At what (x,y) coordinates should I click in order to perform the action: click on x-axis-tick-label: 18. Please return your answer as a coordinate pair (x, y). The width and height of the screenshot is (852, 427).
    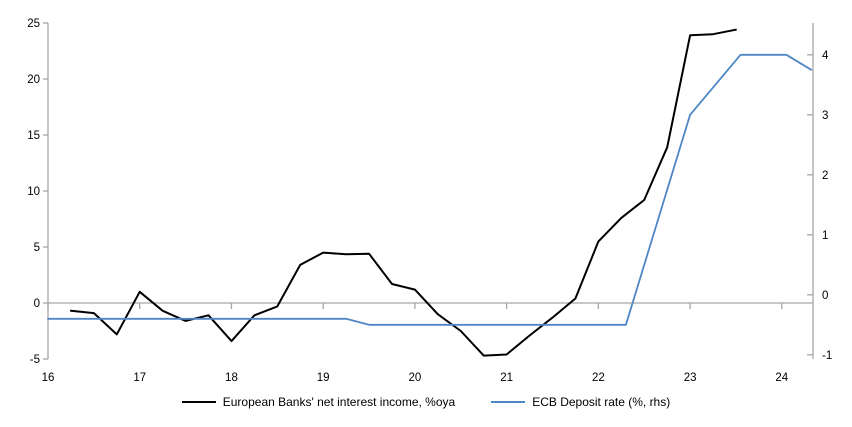
    Looking at the image, I should click on (231, 378).